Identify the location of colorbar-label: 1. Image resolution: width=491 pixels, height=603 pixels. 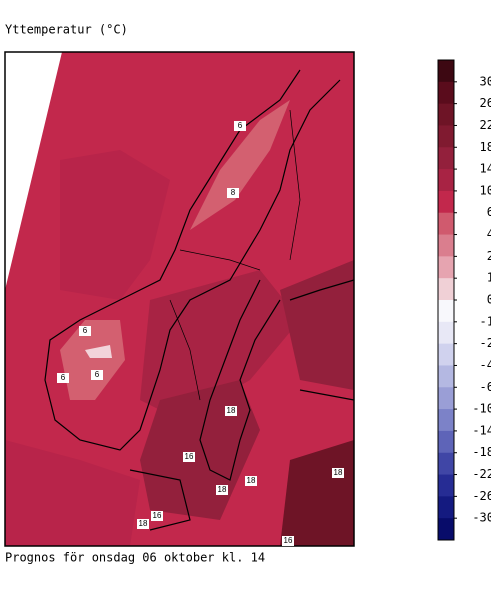
(489, 278).